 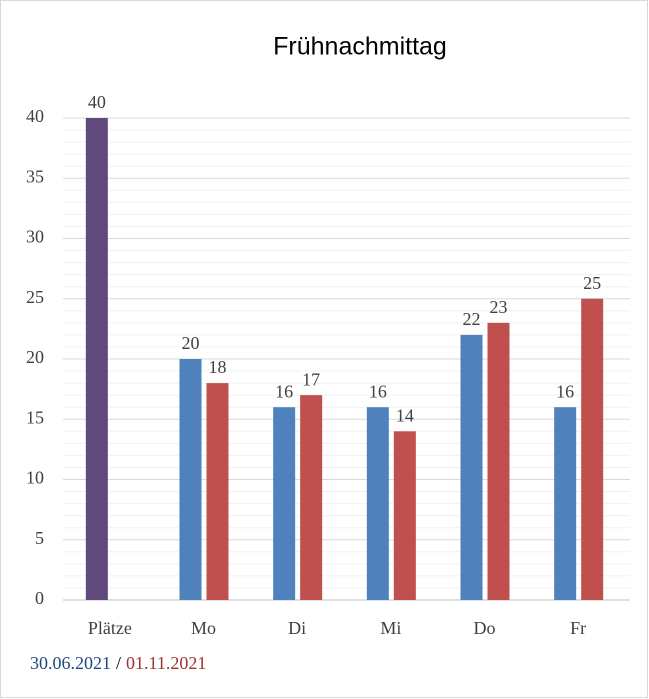 I want to click on x-tick-label: Di, so click(x=297, y=628).